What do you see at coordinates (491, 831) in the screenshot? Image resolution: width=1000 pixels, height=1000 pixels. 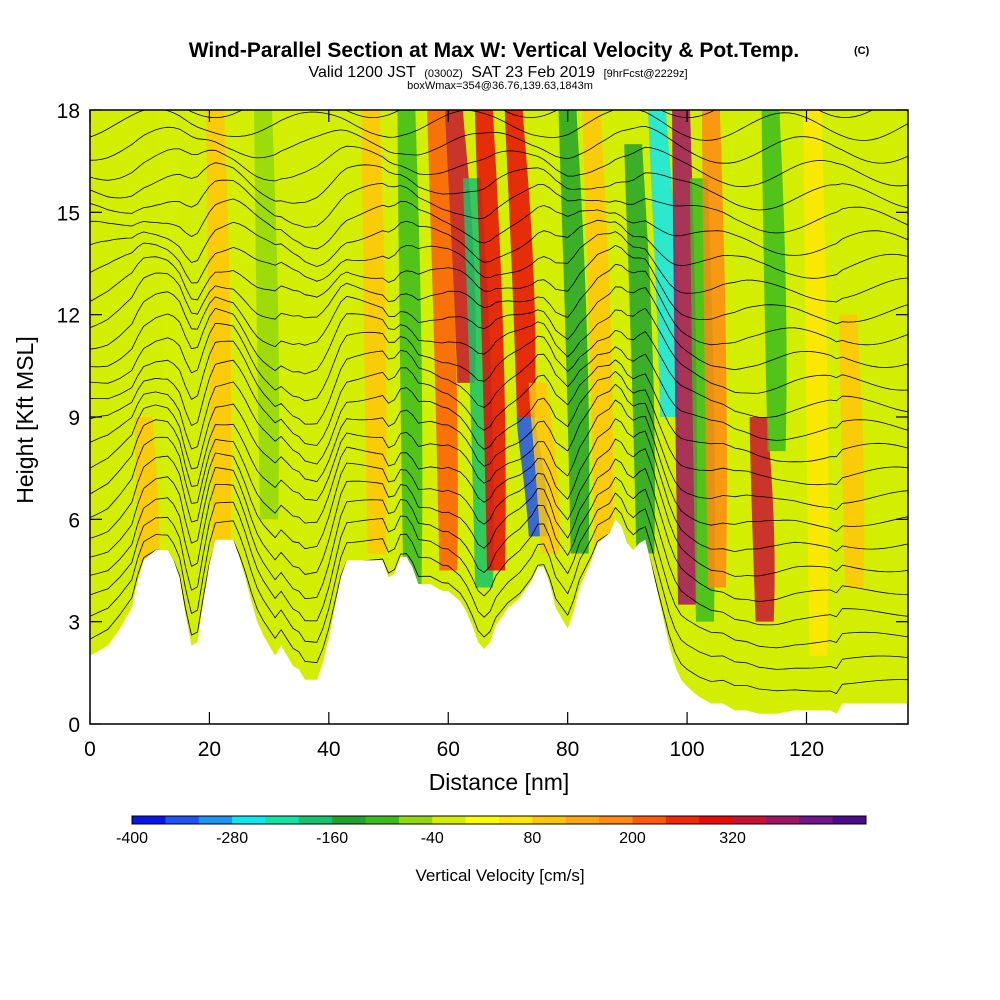 I see `colorbar: -400 -280 -160 -40 80 200 320` at bounding box center [491, 831].